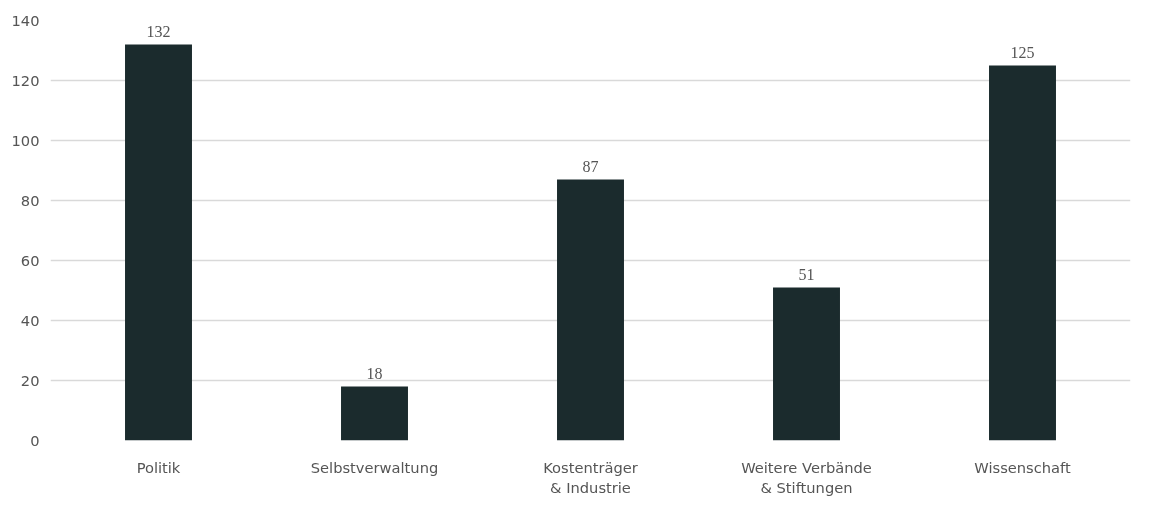 This screenshot has width=1167, height=507. Describe the element at coordinates (30, 320) in the screenshot. I see `y-tick-label: 40` at that location.